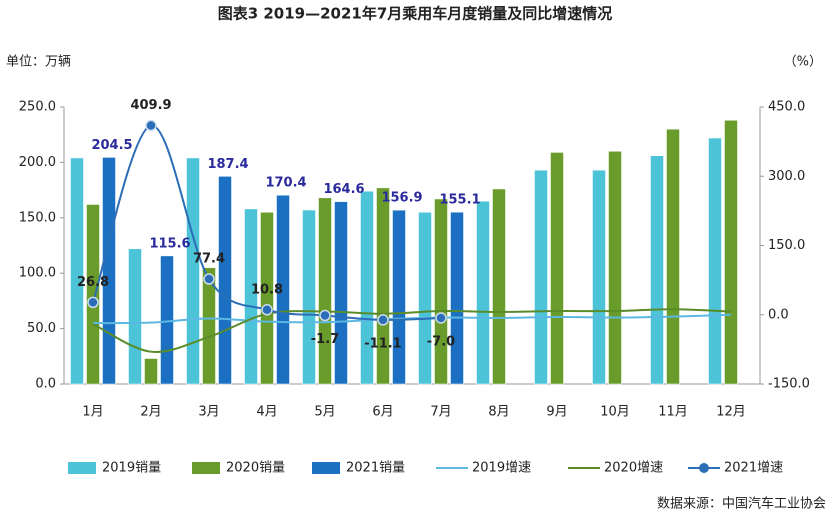 Image resolution: width=831 pixels, height=517 pixels. Describe the element at coordinates (209, 259) in the screenshot. I see `value-label: 77.4` at that location.